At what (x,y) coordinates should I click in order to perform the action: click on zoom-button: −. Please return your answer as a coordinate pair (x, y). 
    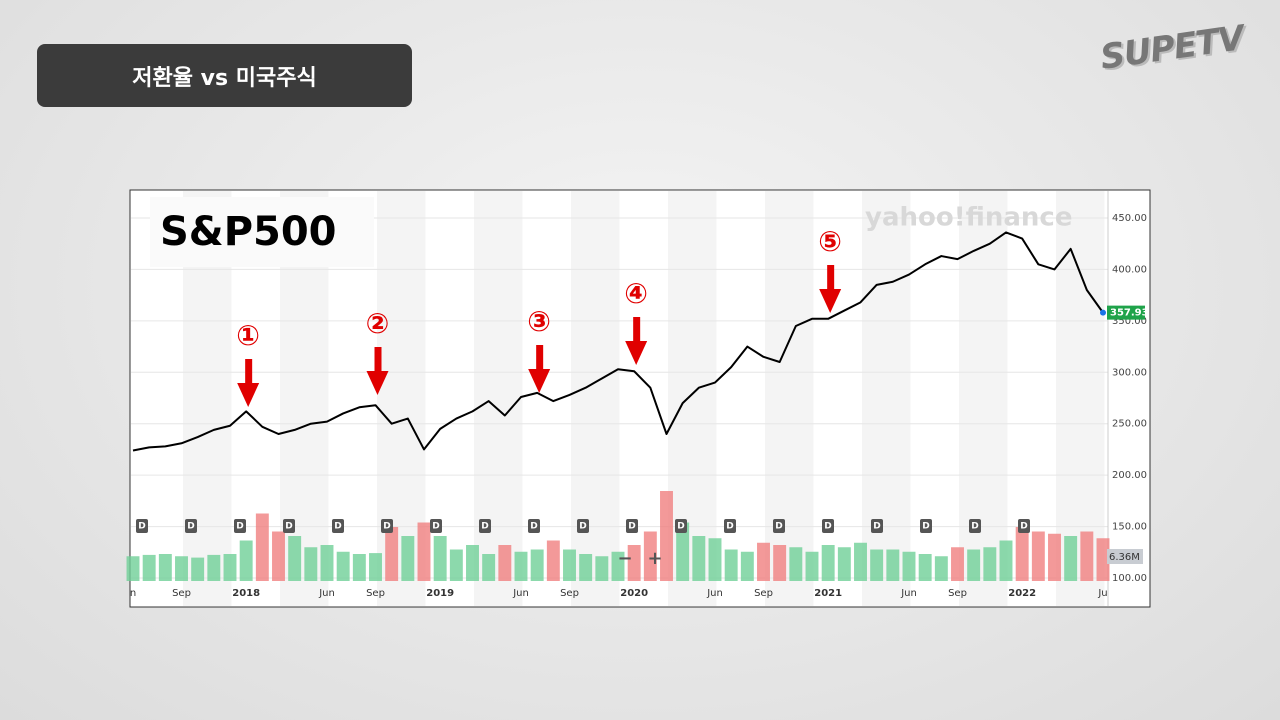
    Looking at the image, I should click on (624, 558).